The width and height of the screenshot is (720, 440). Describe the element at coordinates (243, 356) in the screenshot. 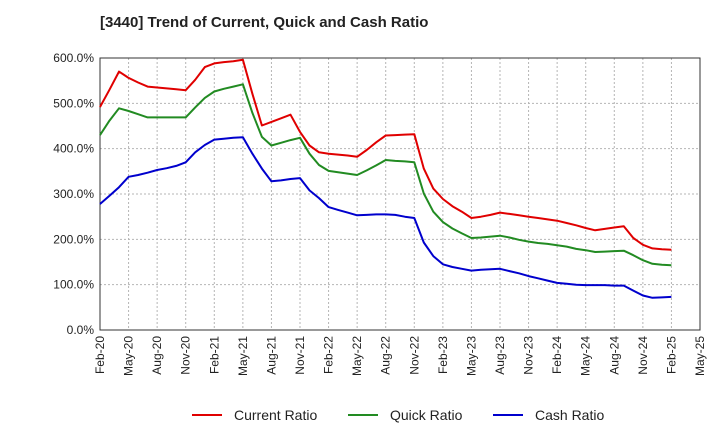

I see `x-tick-label: May-21` at that location.